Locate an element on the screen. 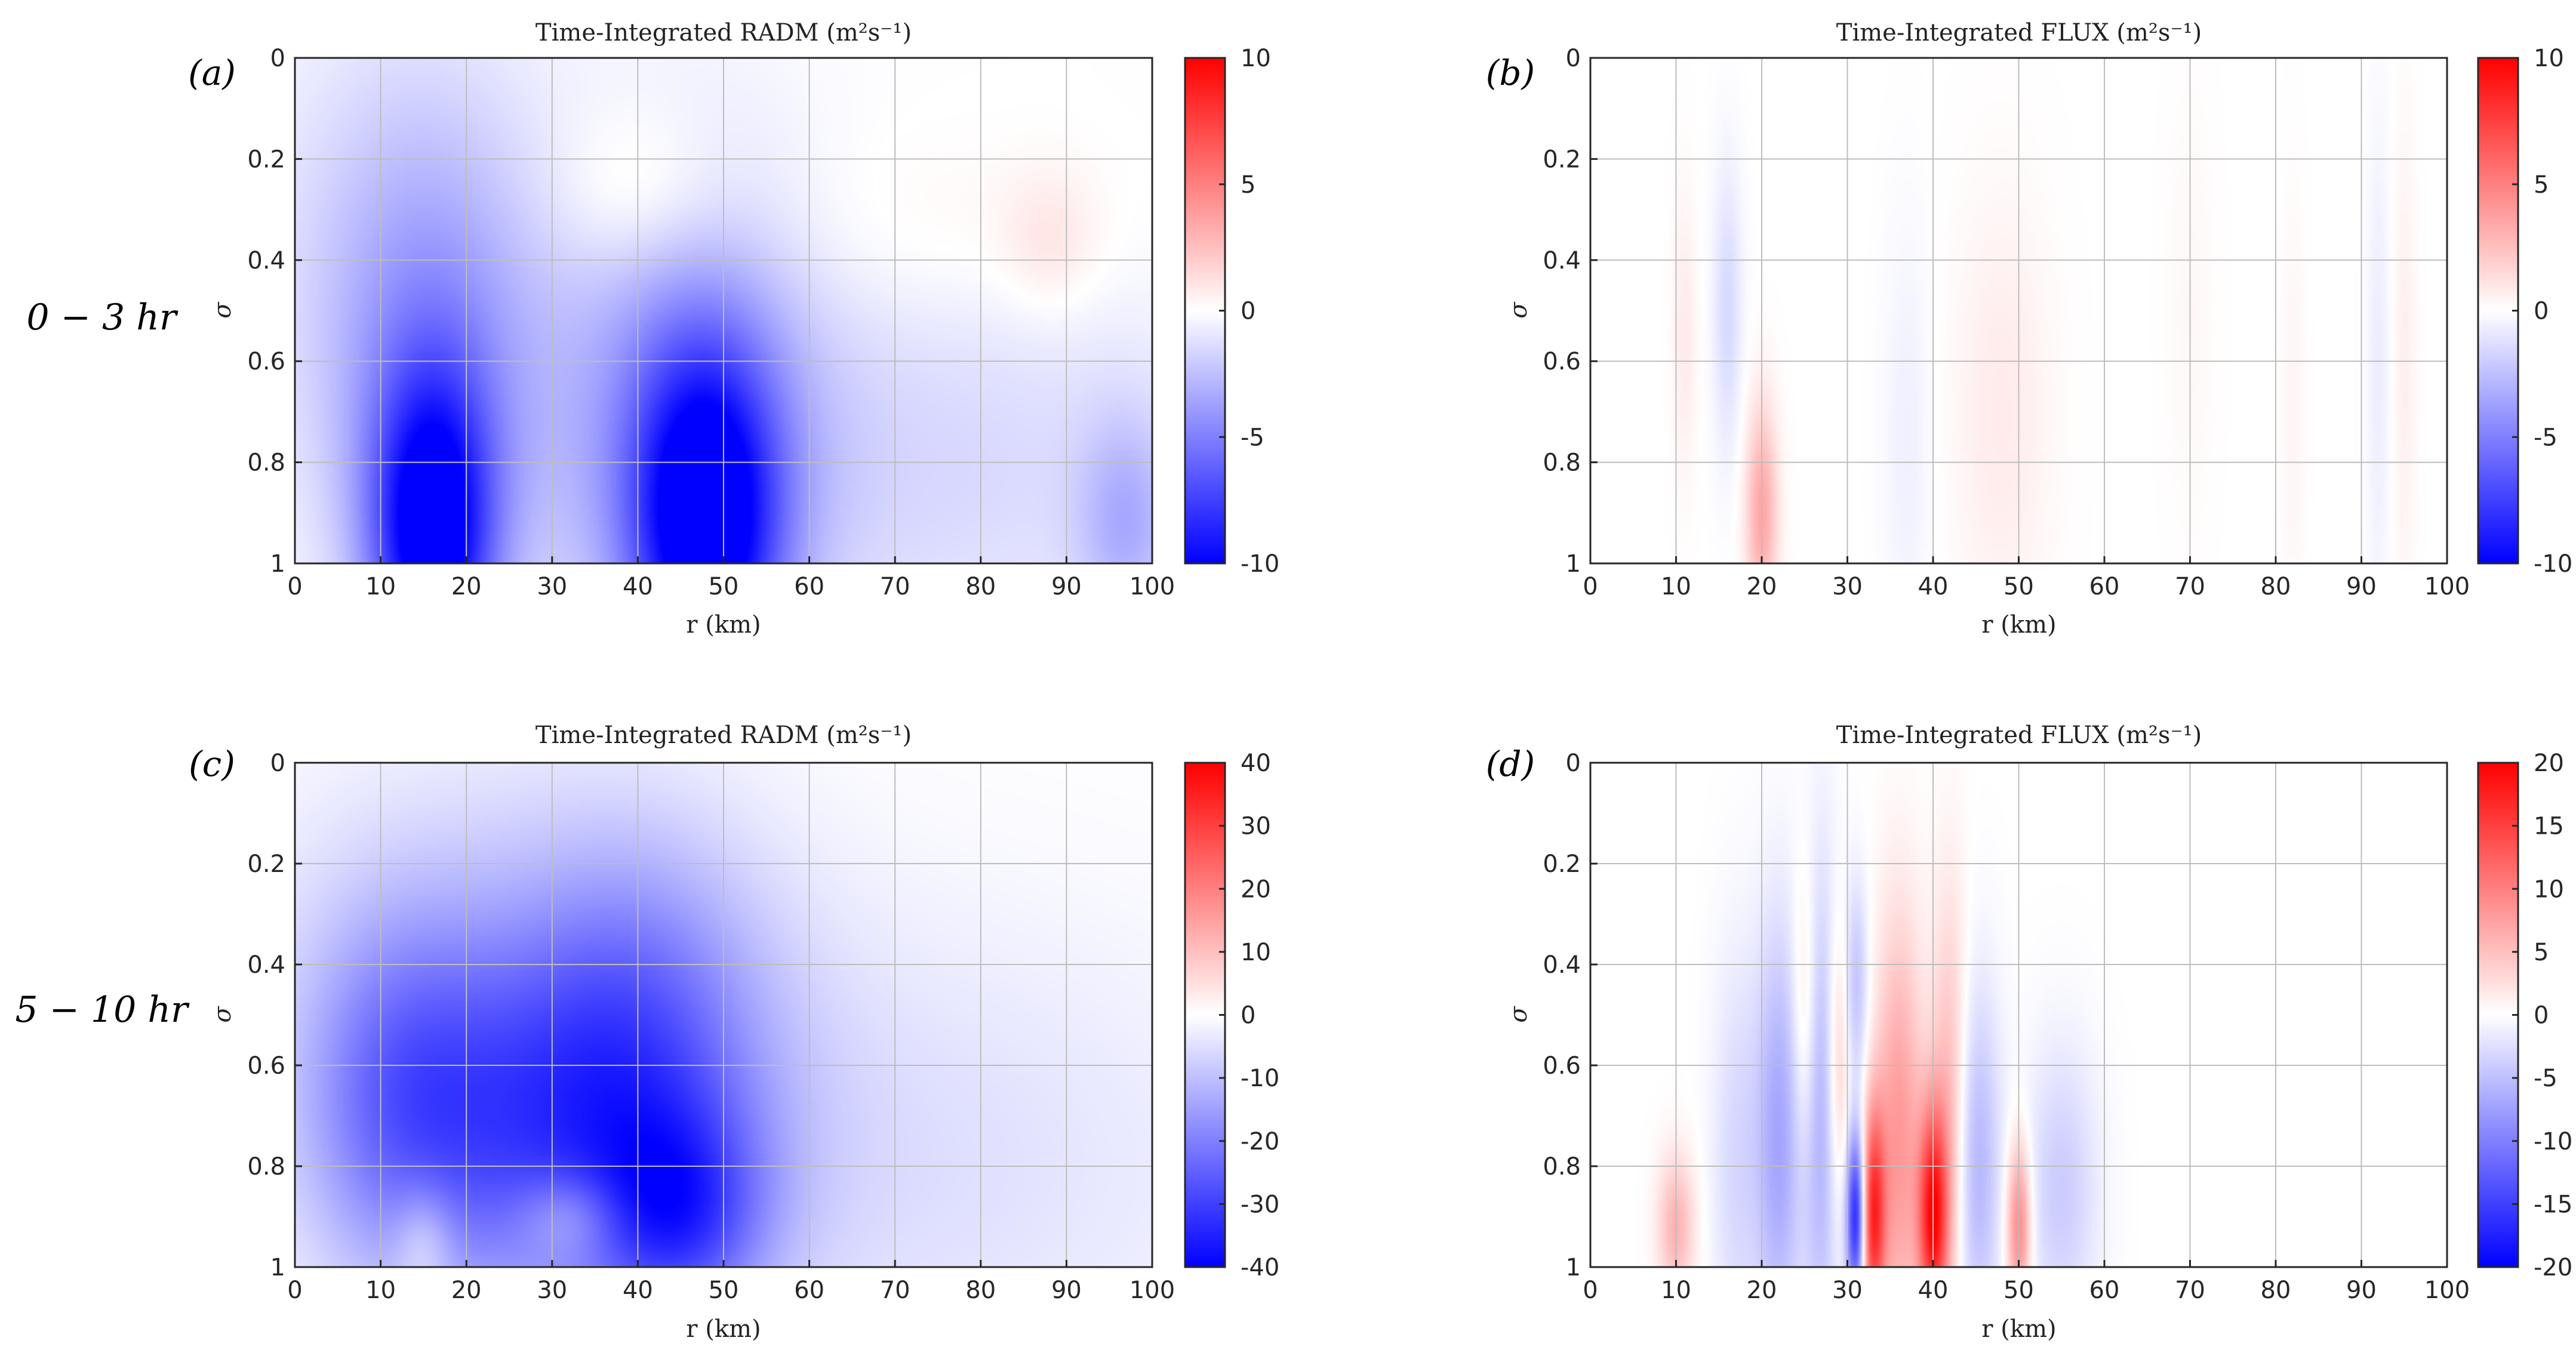 The width and height of the screenshot is (2576, 1356). panel-d-xtick-label-10: 10 is located at coordinates (1676, 1290).